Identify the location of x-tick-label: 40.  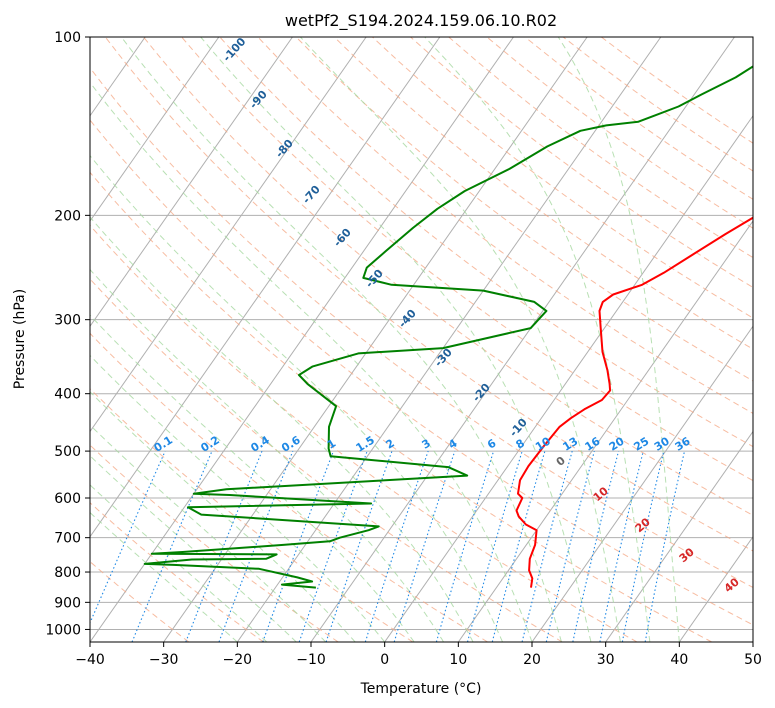
(679, 660).